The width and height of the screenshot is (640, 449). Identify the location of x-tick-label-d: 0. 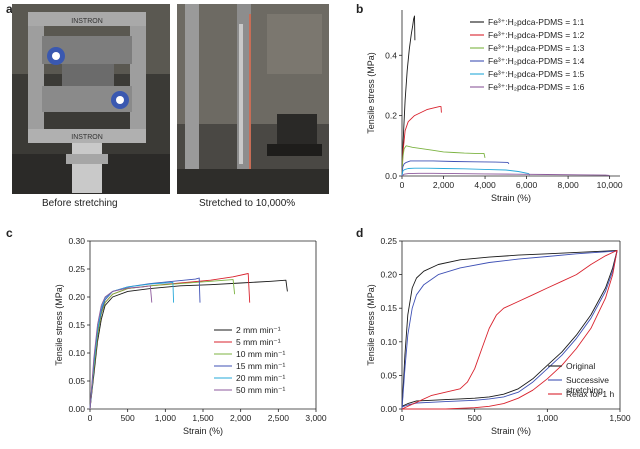
(402, 418).